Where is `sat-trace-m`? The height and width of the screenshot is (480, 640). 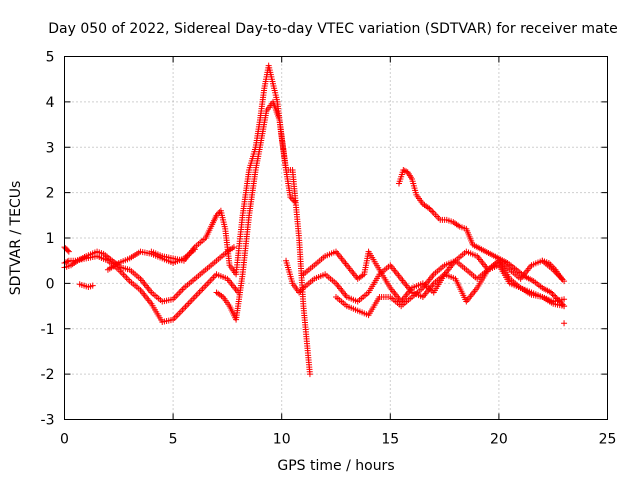 sat-trace-m is located at coordinates (564, 323).